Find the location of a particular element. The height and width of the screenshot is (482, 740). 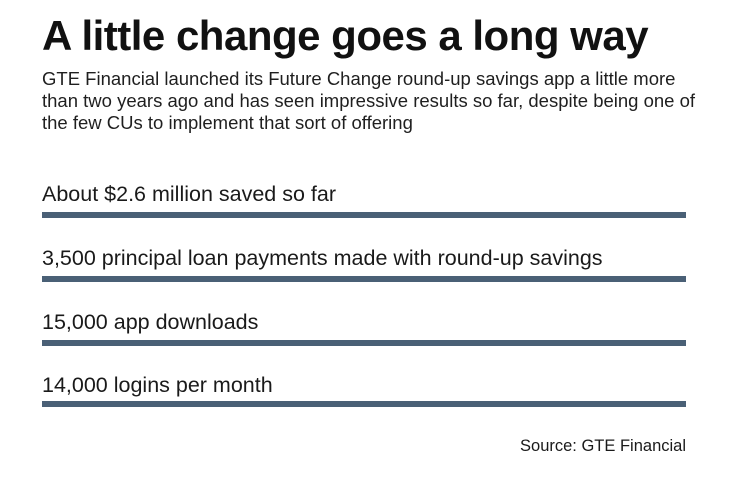

stat-item-saved: About $2.6 million saved so far is located at coordinates (364, 198).